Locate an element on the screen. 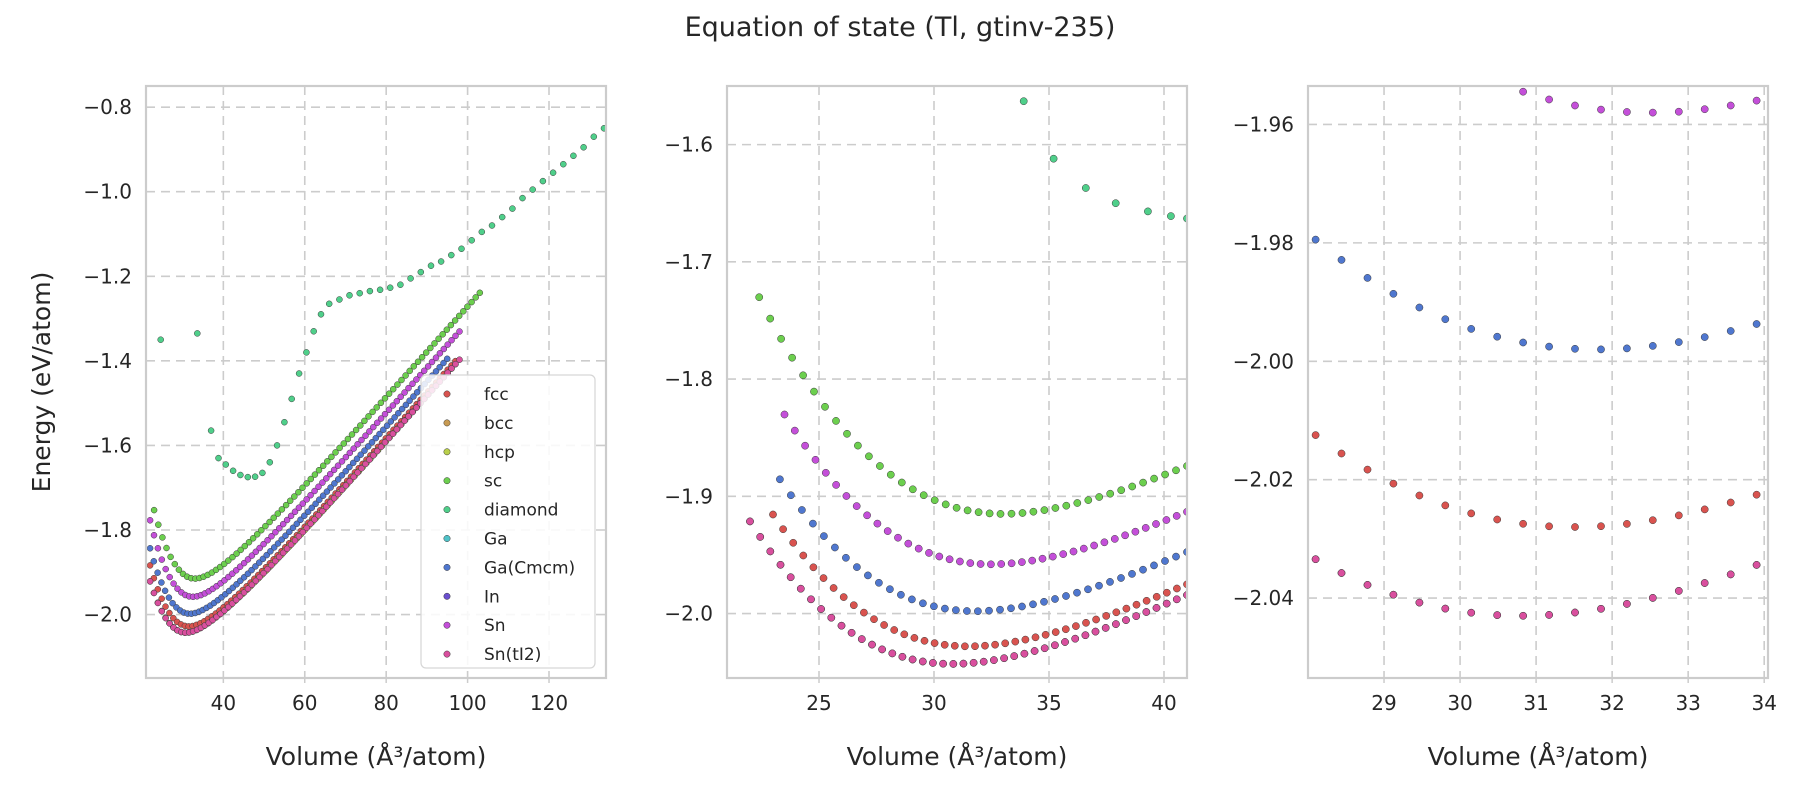 The width and height of the screenshot is (1800, 804). x-tick-label: 33 is located at coordinates (1687, 703).